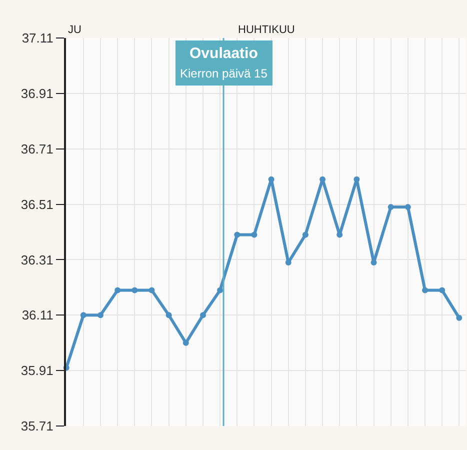 This screenshot has width=467, height=450. Describe the element at coordinates (224, 62) in the screenshot. I see `annotation: Ovulaatio Kierron päivä 15` at that location.